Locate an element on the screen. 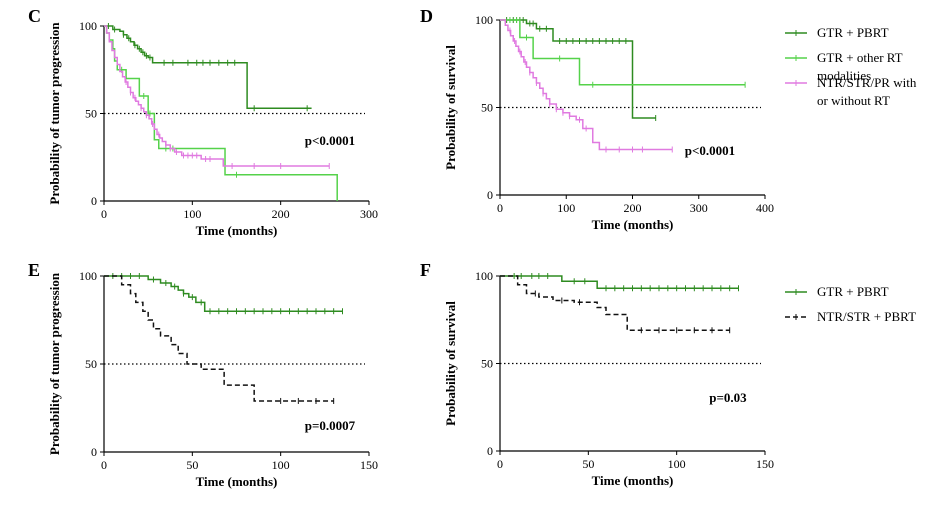 The width and height of the screenshot is (936, 509). legend-item: NTR/STR/PR with or without RT is located at coordinates (851, 91).